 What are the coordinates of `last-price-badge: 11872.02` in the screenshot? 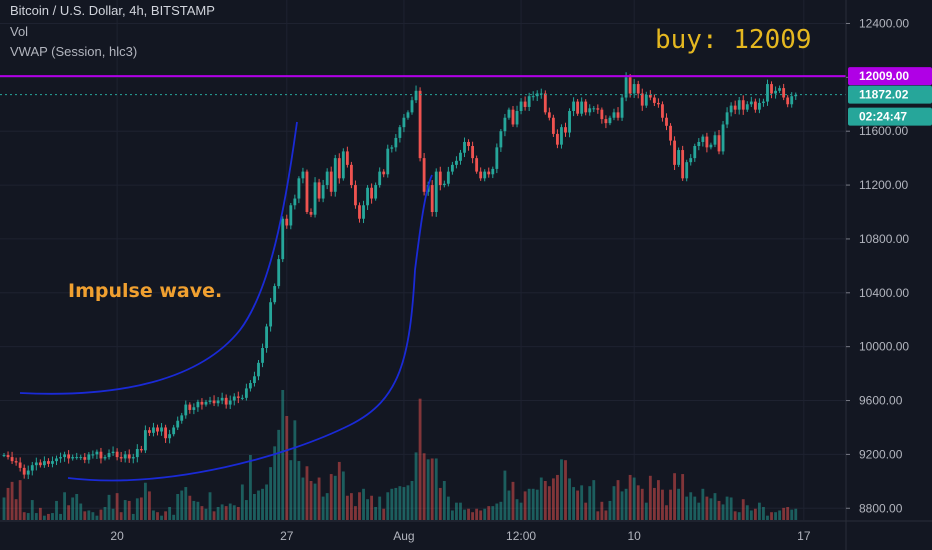 It's located at (890, 94).